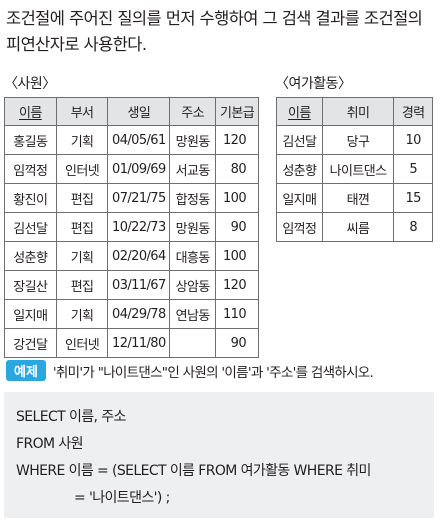 The image size is (442, 525). I want to click on example-prompt: 예제 '취미'가 "나이트댄스"인 사원의 '이름'과 '주소'를 검색하시오., so click(223, 370).